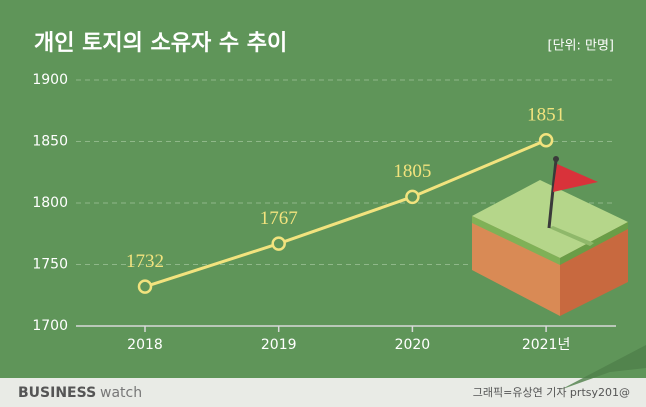 This screenshot has height=407, width=646. I want to click on data-label: 1851, so click(546, 115).